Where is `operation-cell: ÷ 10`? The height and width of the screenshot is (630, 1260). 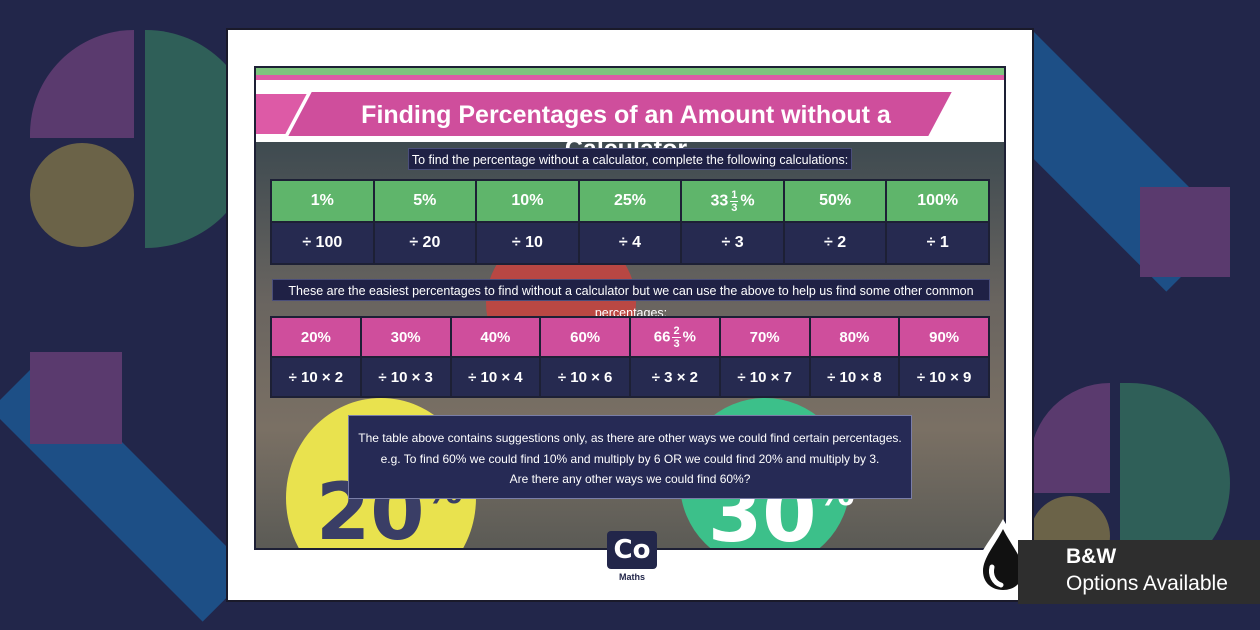
operation-cell: ÷ 10 is located at coordinates (527, 243).